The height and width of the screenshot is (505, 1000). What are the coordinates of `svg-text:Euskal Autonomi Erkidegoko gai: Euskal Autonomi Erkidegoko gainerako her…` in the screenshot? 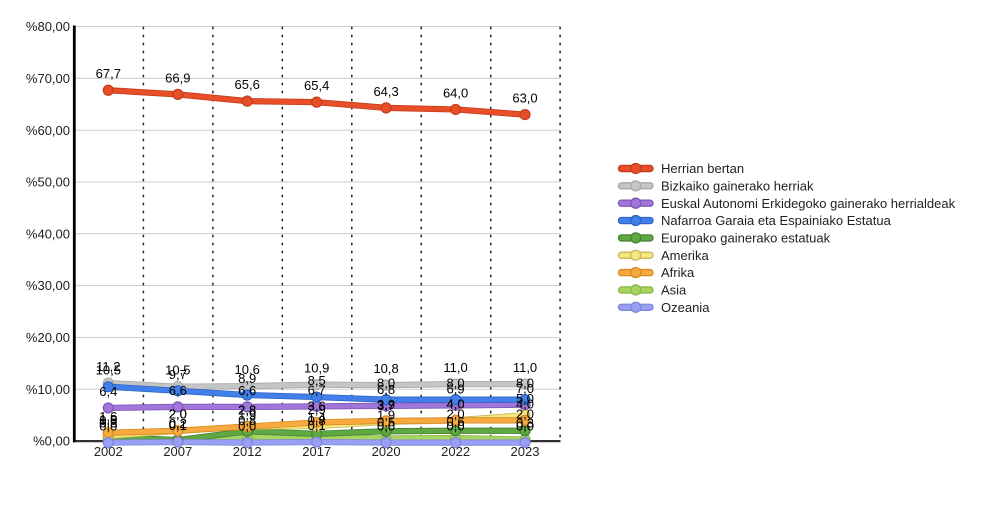 It's located at (808, 203).